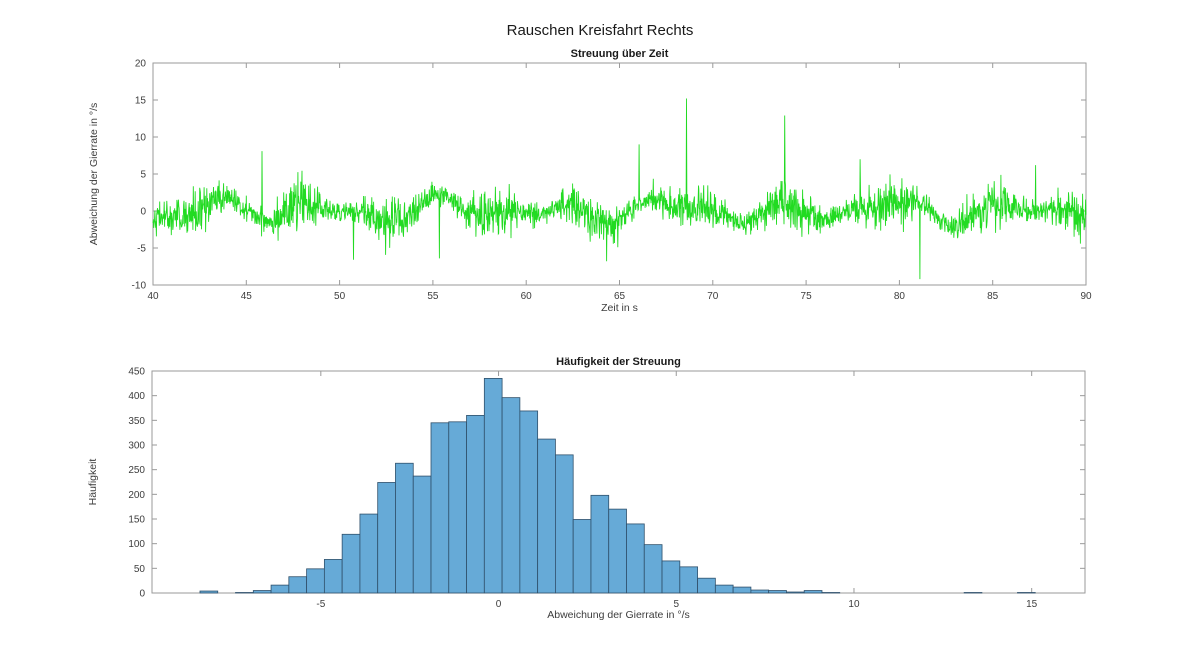  What do you see at coordinates (340, 296) in the screenshot?
I see `chart1-x-tick-label: 50` at bounding box center [340, 296].